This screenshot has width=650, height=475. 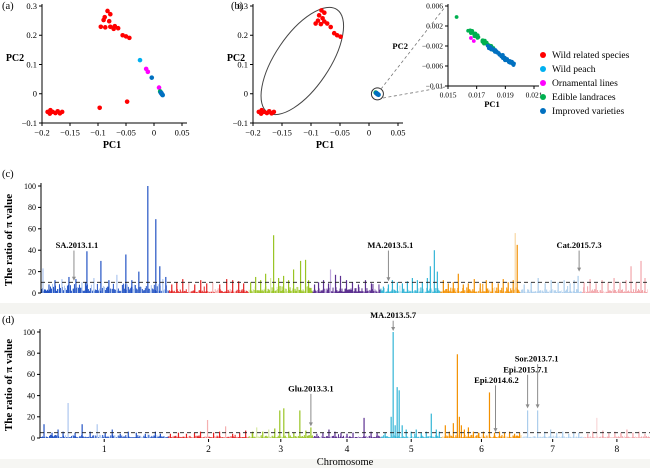 What do you see at coordinates (345, 462) in the screenshot?
I see `x-axis-title: Chromosome` at bounding box center [345, 462].